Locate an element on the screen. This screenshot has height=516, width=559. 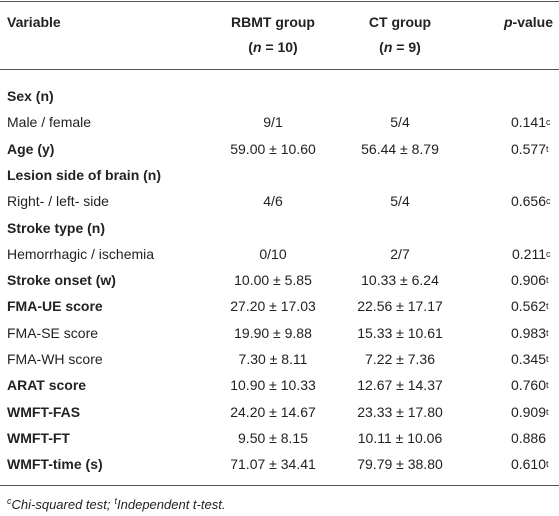
cell-ct: 7.22 ± 7.36 is located at coordinates (400, 359).